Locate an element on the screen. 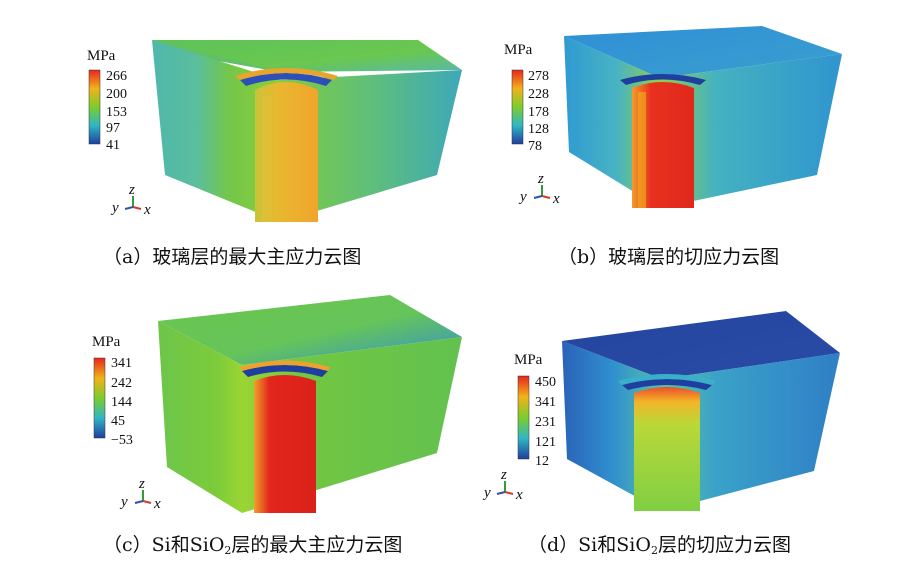  panel-c-legend-tick: 242 is located at coordinates (121, 383).